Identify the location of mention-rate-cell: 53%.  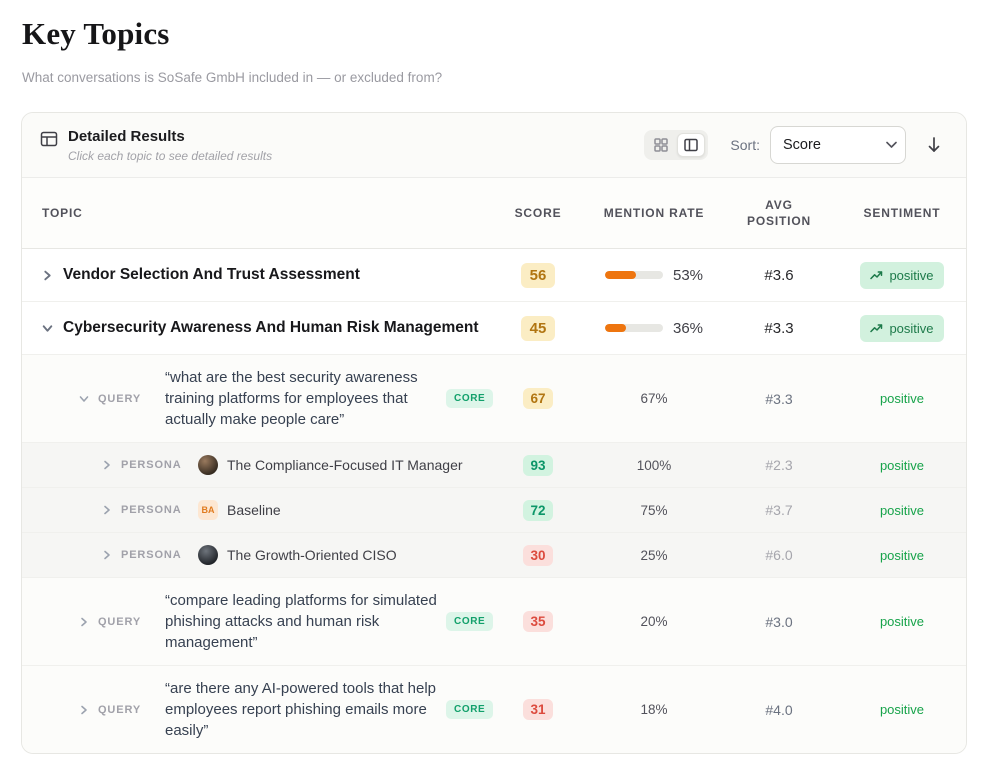
(654, 275).